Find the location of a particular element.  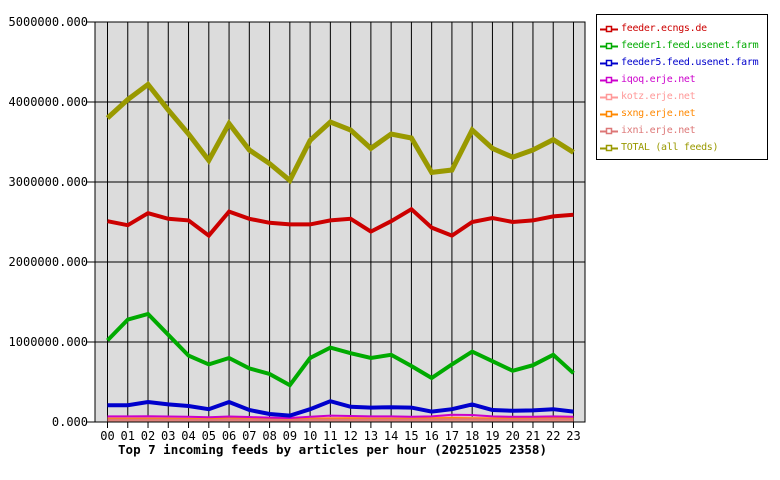

legend-item: ixni.erje.net is located at coordinates (682, 130).